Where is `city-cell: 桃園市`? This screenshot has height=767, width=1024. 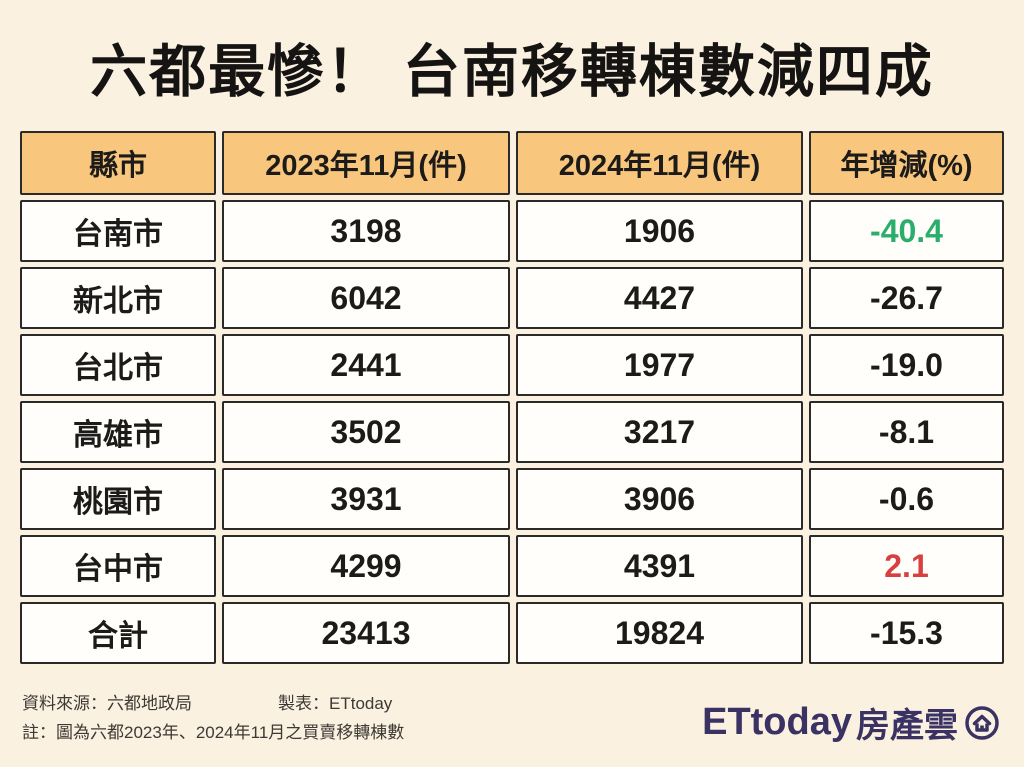
city-cell: 桃園市 is located at coordinates (118, 499).